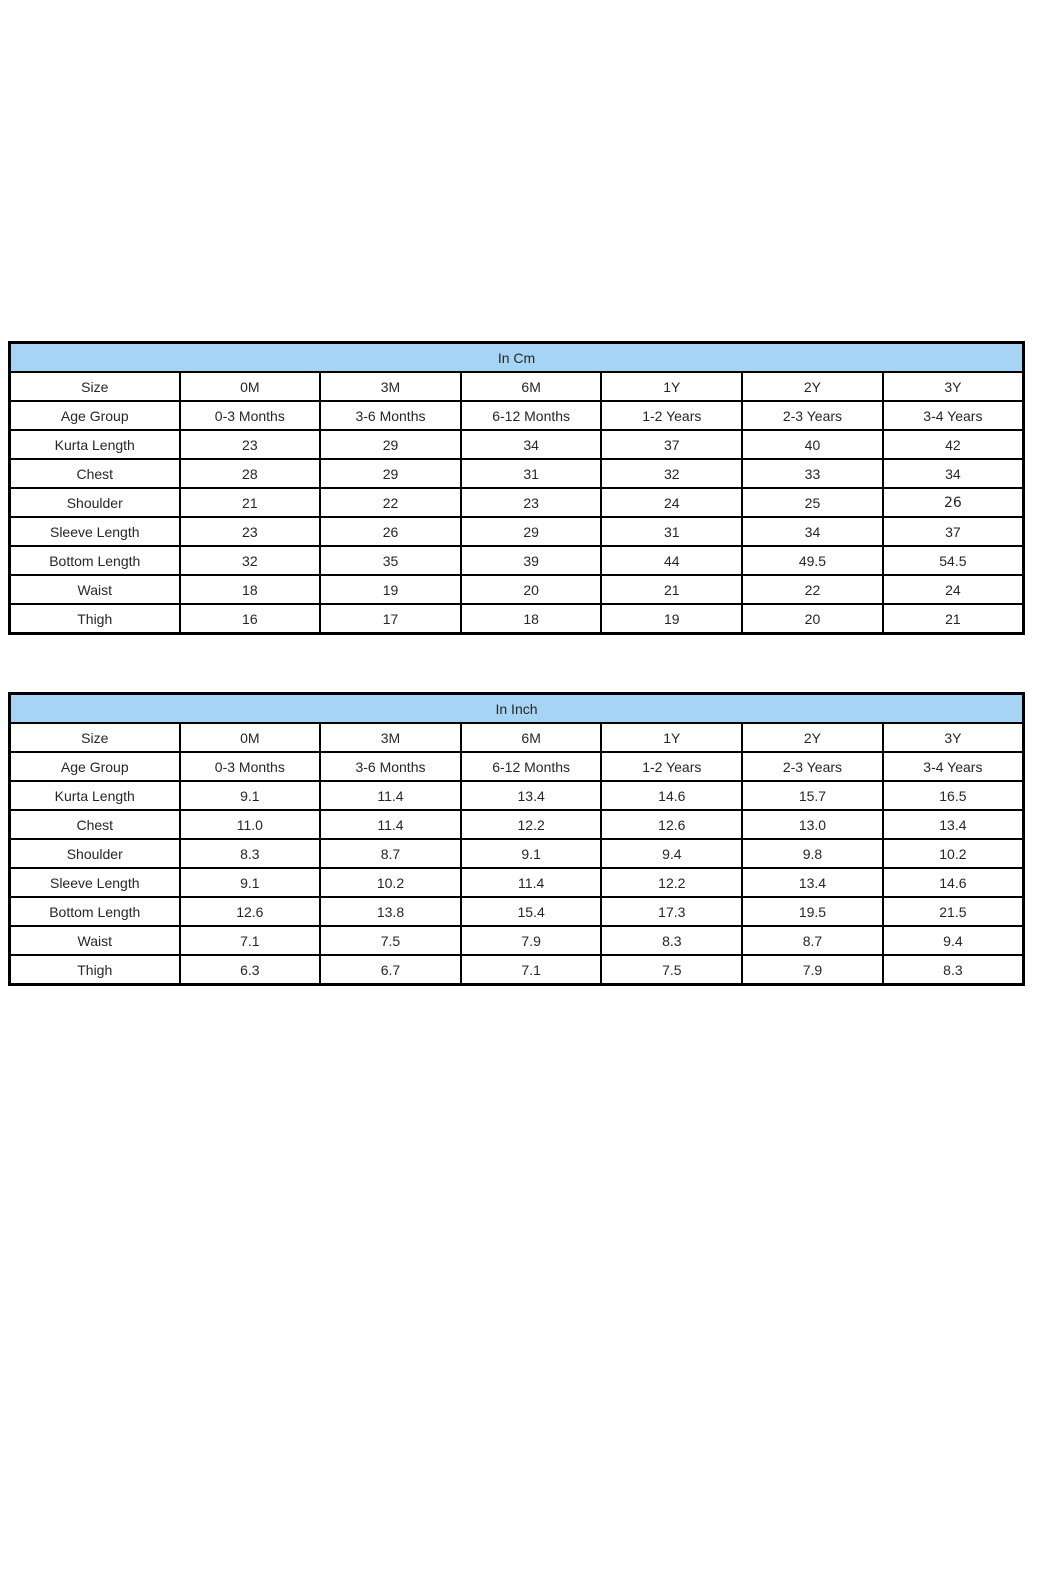  I want to click on row-label-cm-sleeve-length: Sleeve Length, so click(94, 531).